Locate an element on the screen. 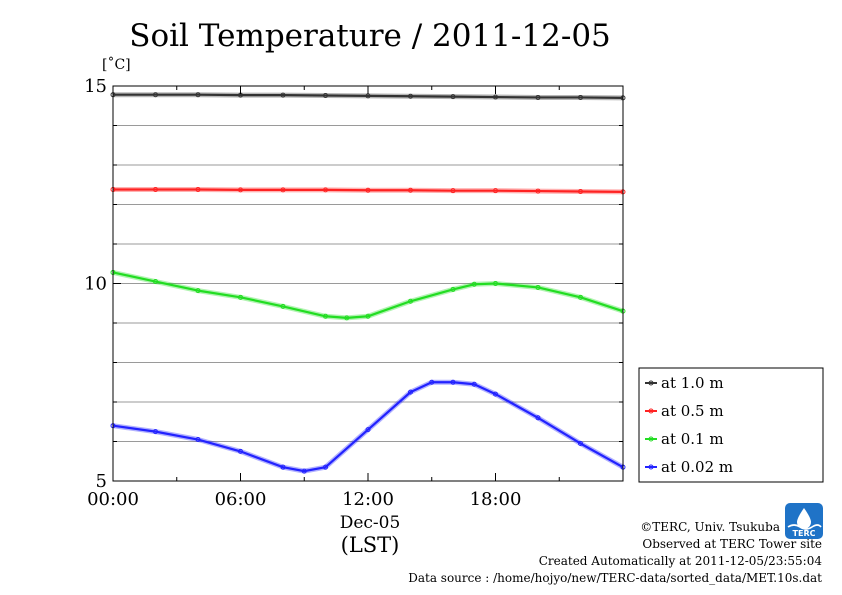  observed-text: Observed at TERC Tower site is located at coordinates (732, 544).